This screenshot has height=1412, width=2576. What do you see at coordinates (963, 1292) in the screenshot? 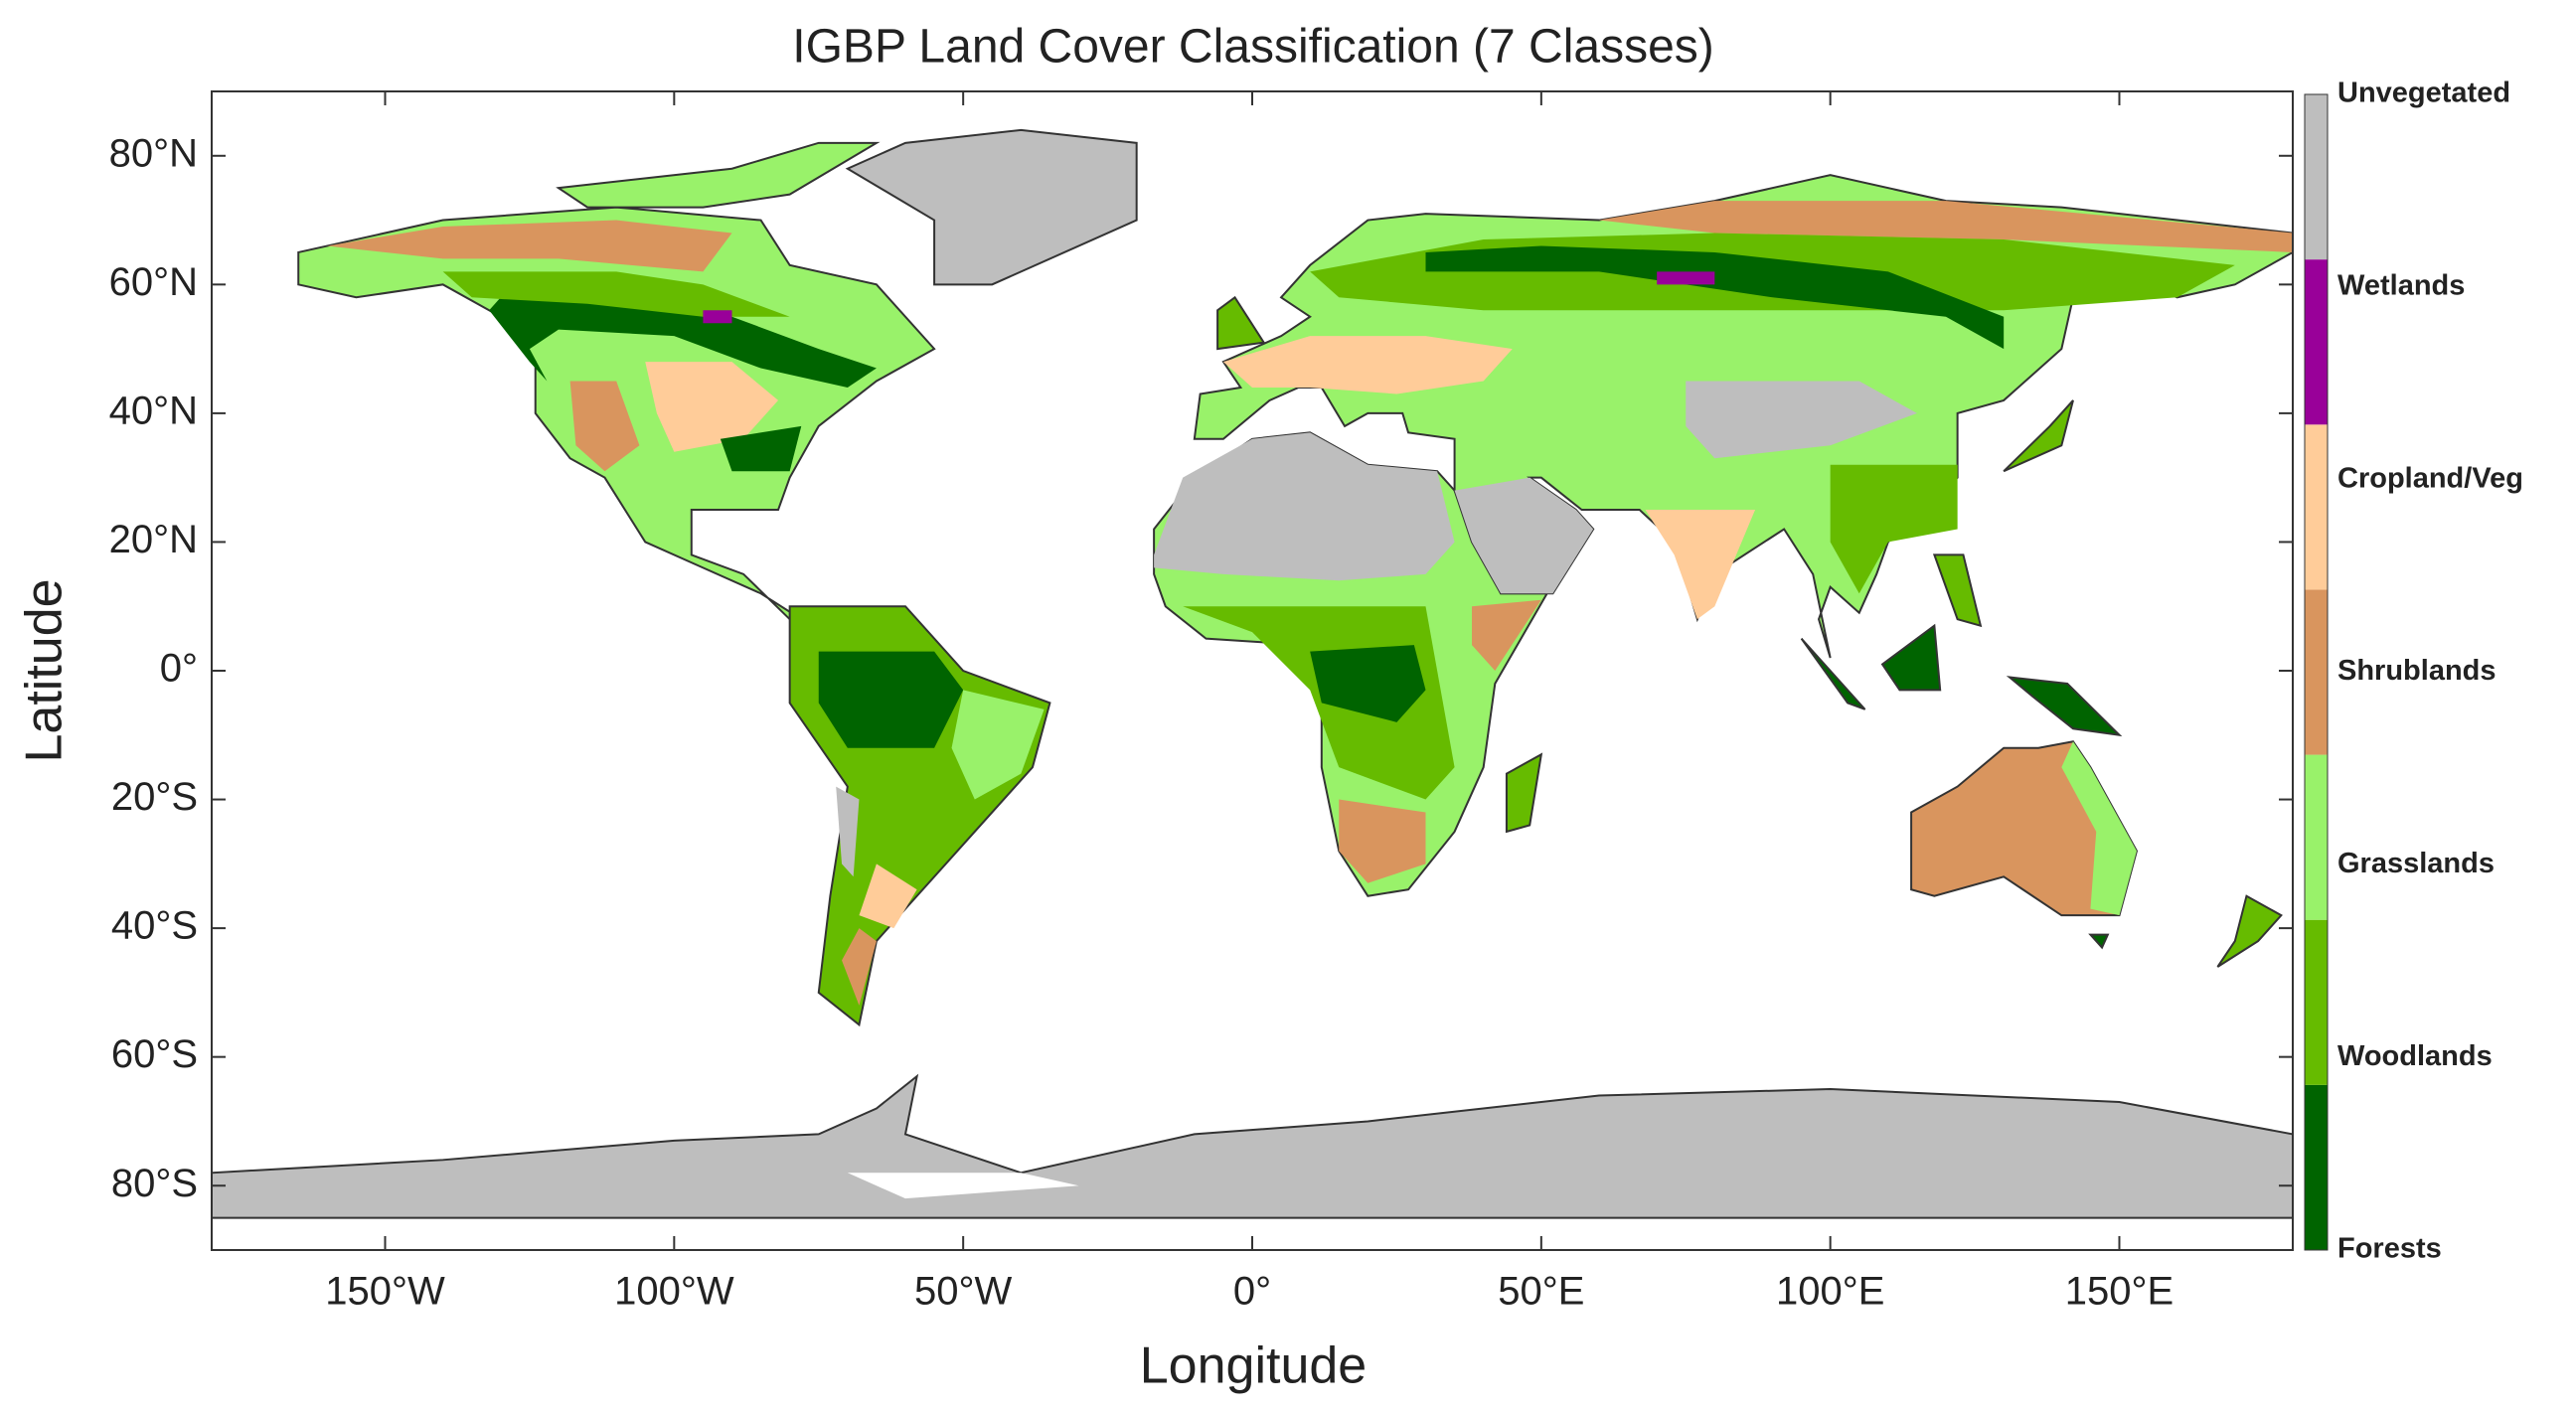
I see `x-tick-label: 50°W` at bounding box center [963, 1292].